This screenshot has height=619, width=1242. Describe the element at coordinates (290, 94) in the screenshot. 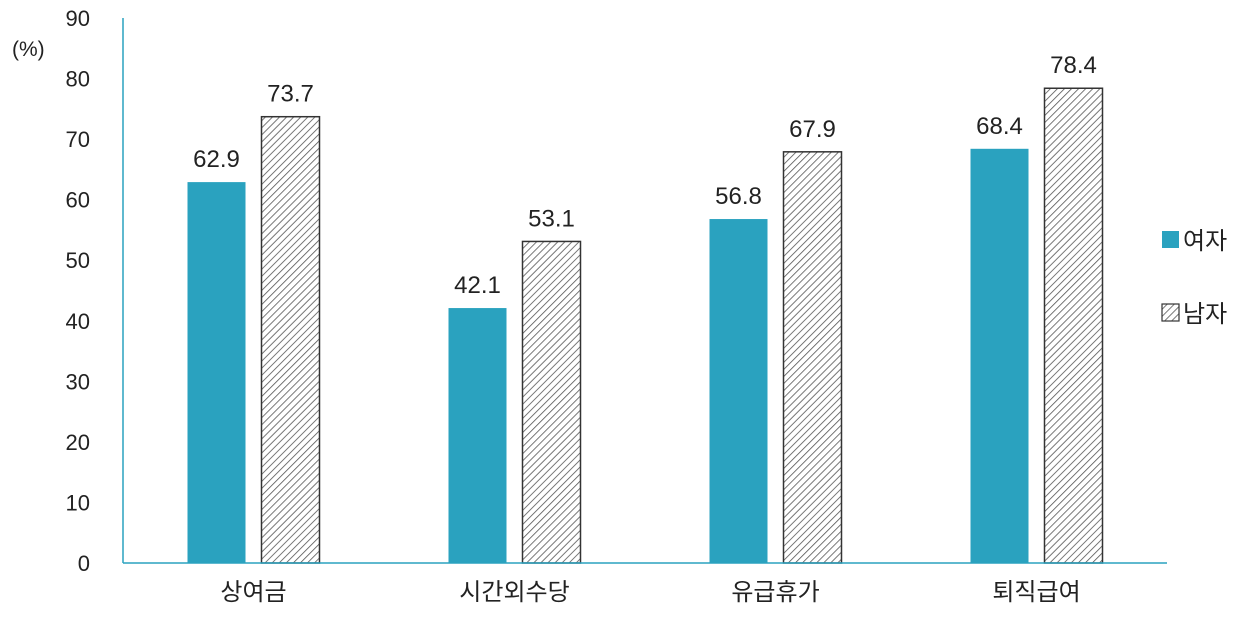

I see `bar-value-label: 73.7` at that location.